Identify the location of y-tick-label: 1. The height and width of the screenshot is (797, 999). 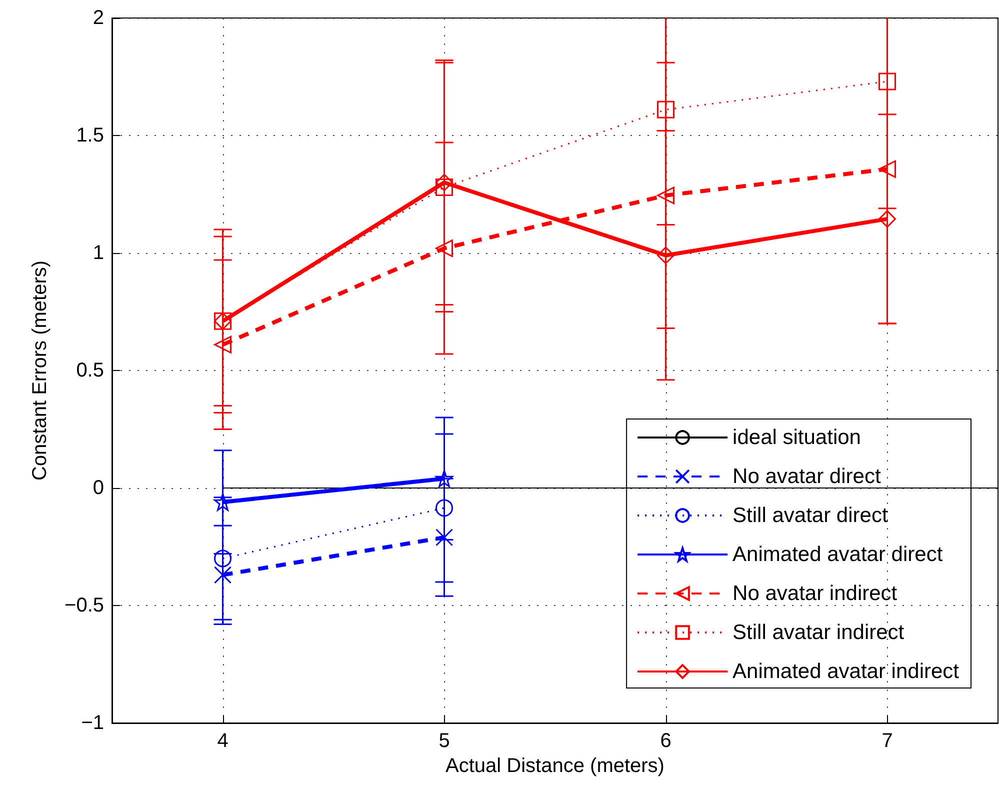
(98, 253).